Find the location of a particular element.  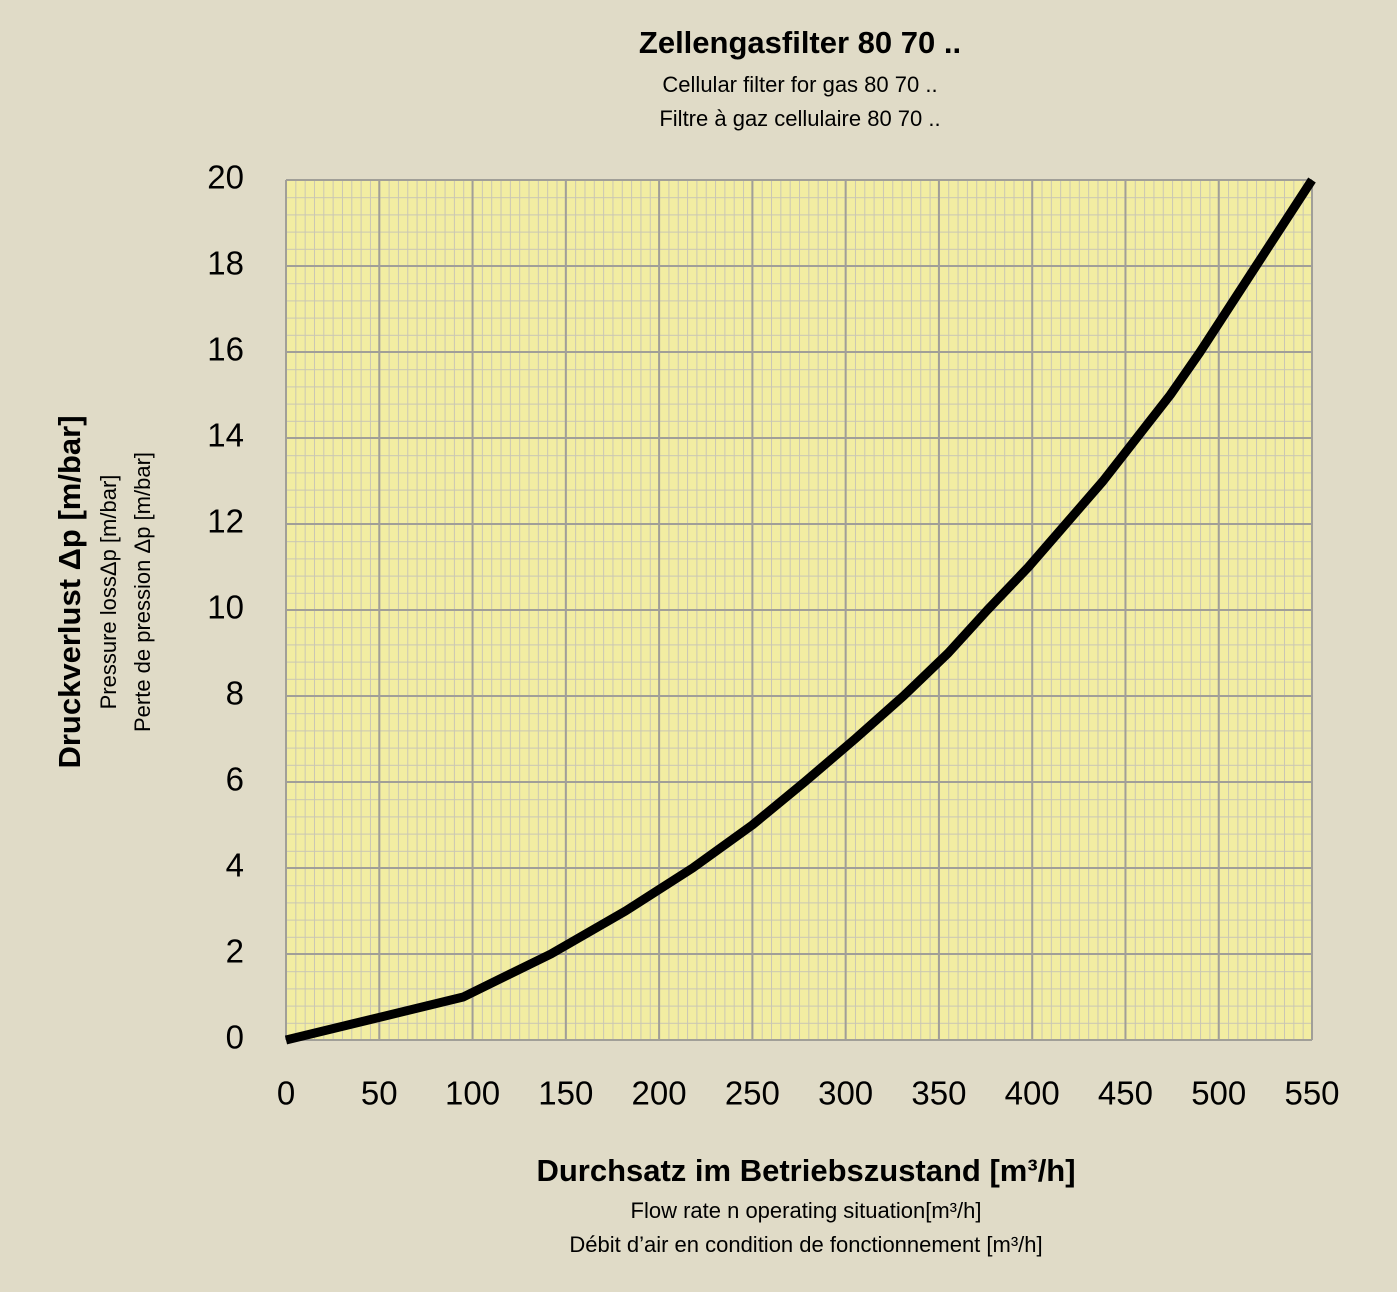

x-tick-label: 150 is located at coordinates (565, 1093).